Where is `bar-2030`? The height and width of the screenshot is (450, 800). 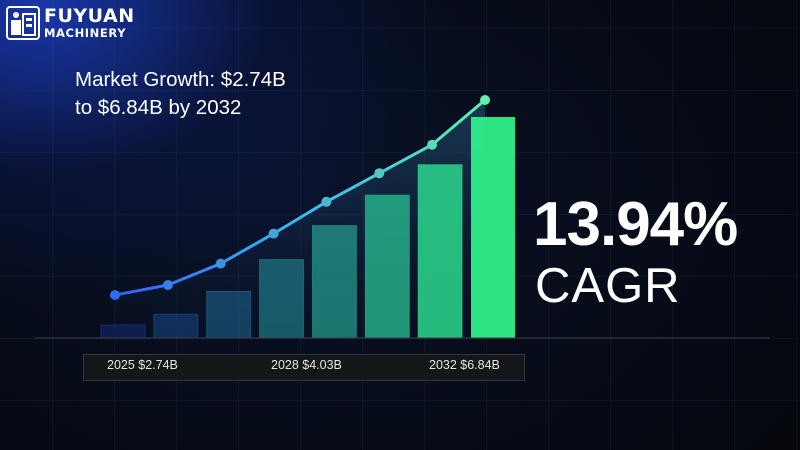 bar-2030 is located at coordinates (387, 266).